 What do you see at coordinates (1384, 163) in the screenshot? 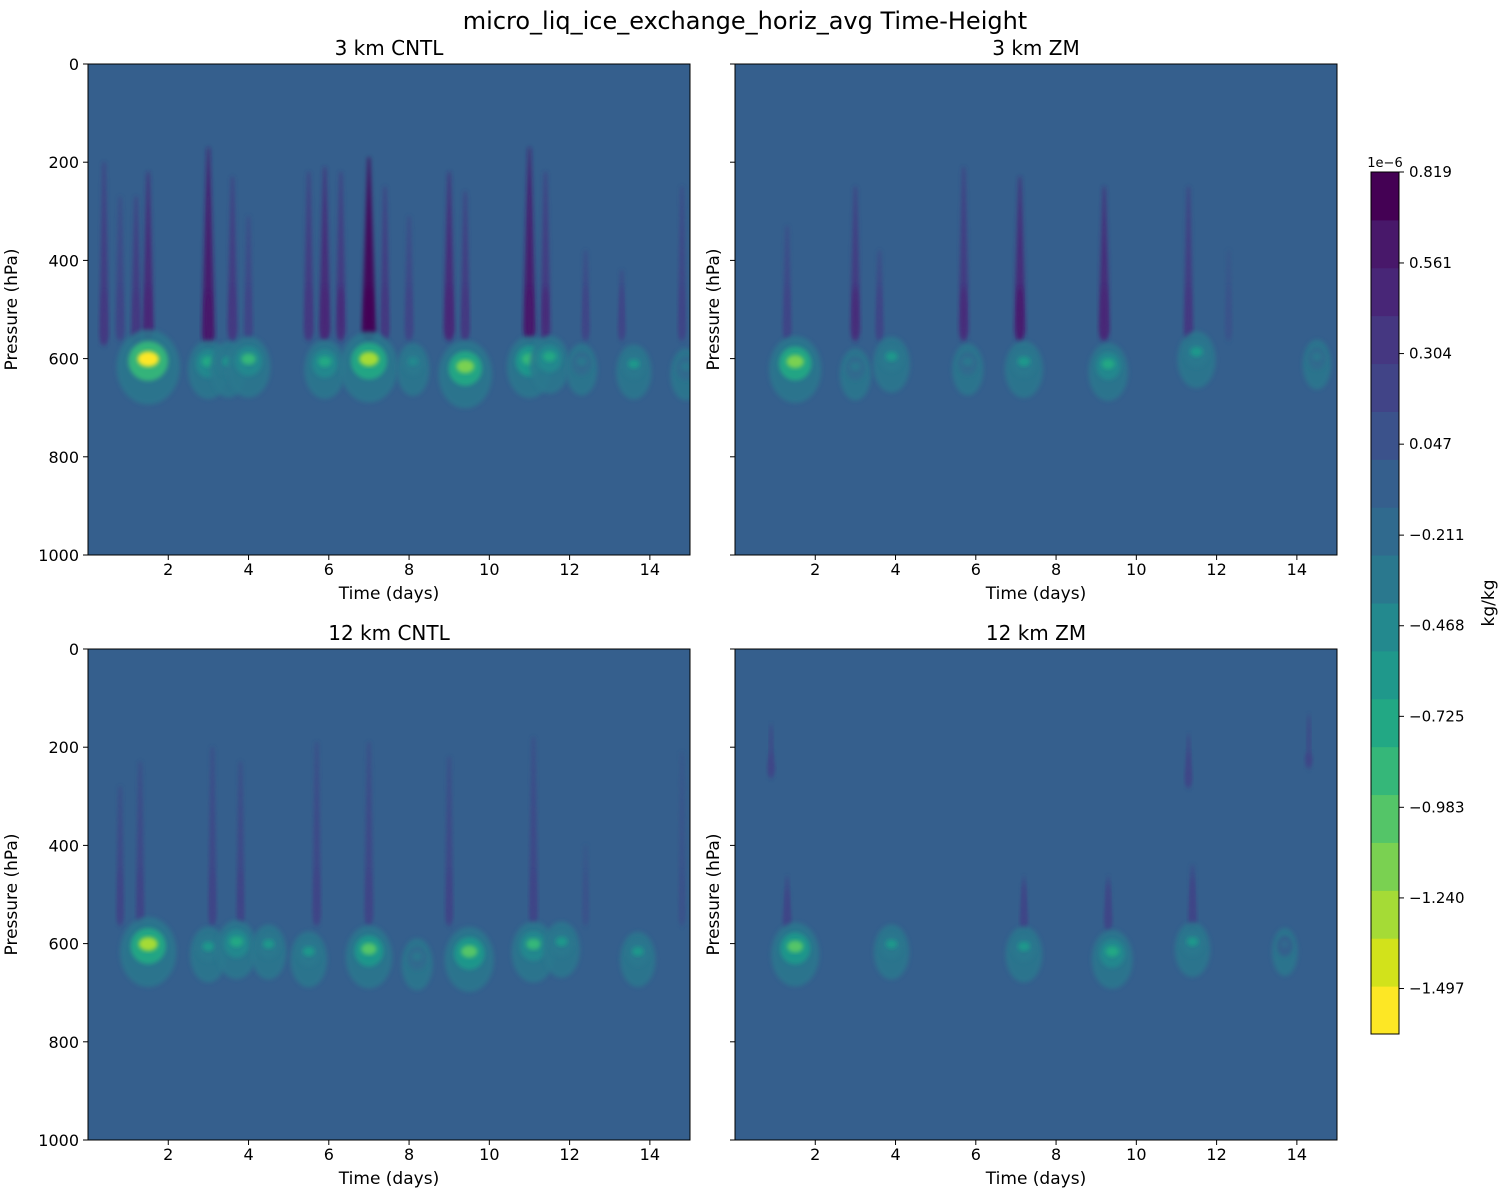
I see `colorbar-multiplier: 1e−6` at bounding box center [1384, 163].